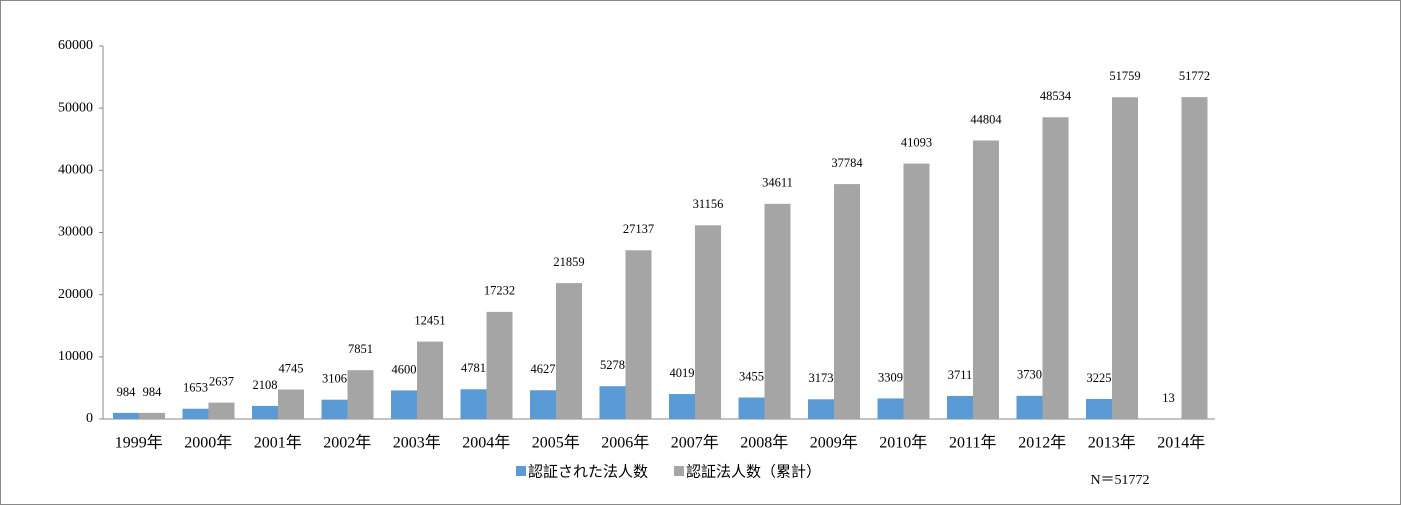 The height and width of the screenshot is (505, 1401). What do you see at coordinates (903, 443) in the screenshot?
I see `x-tick-label: 2010年` at bounding box center [903, 443].